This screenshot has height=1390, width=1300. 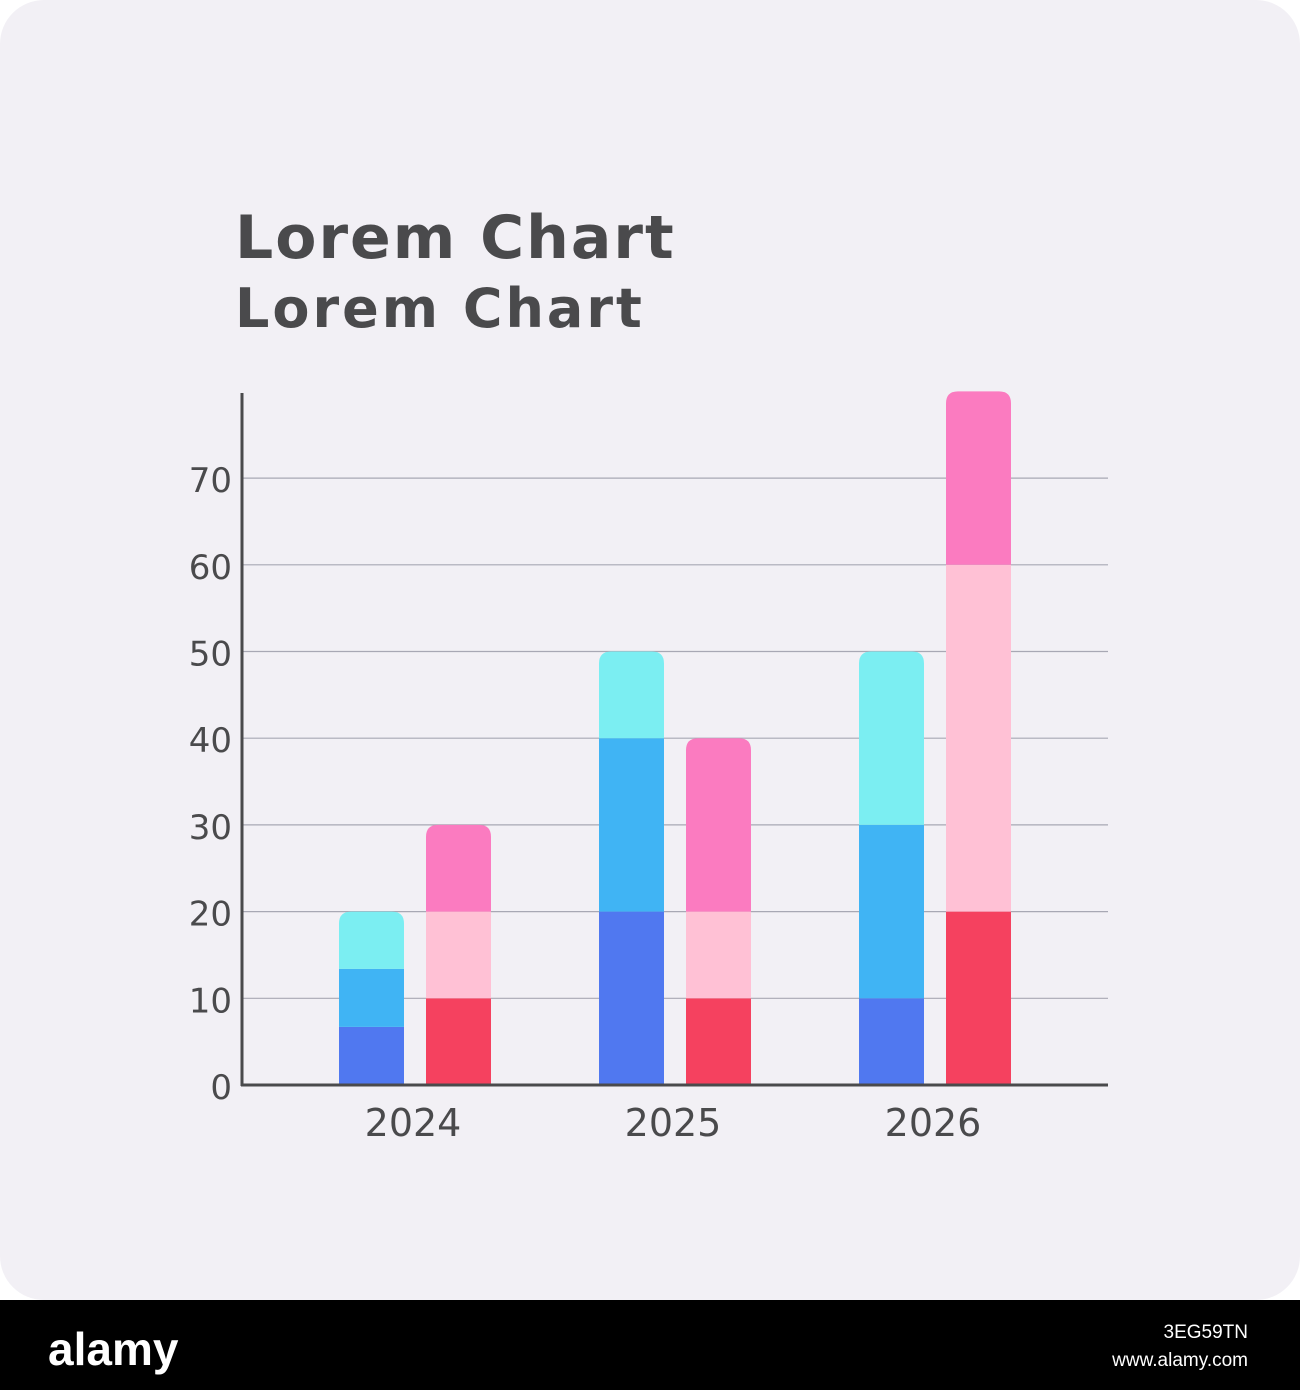 What do you see at coordinates (210, 1001) in the screenshot?
I see `y-tick-10: 10` at bounding box center [210, 1001].